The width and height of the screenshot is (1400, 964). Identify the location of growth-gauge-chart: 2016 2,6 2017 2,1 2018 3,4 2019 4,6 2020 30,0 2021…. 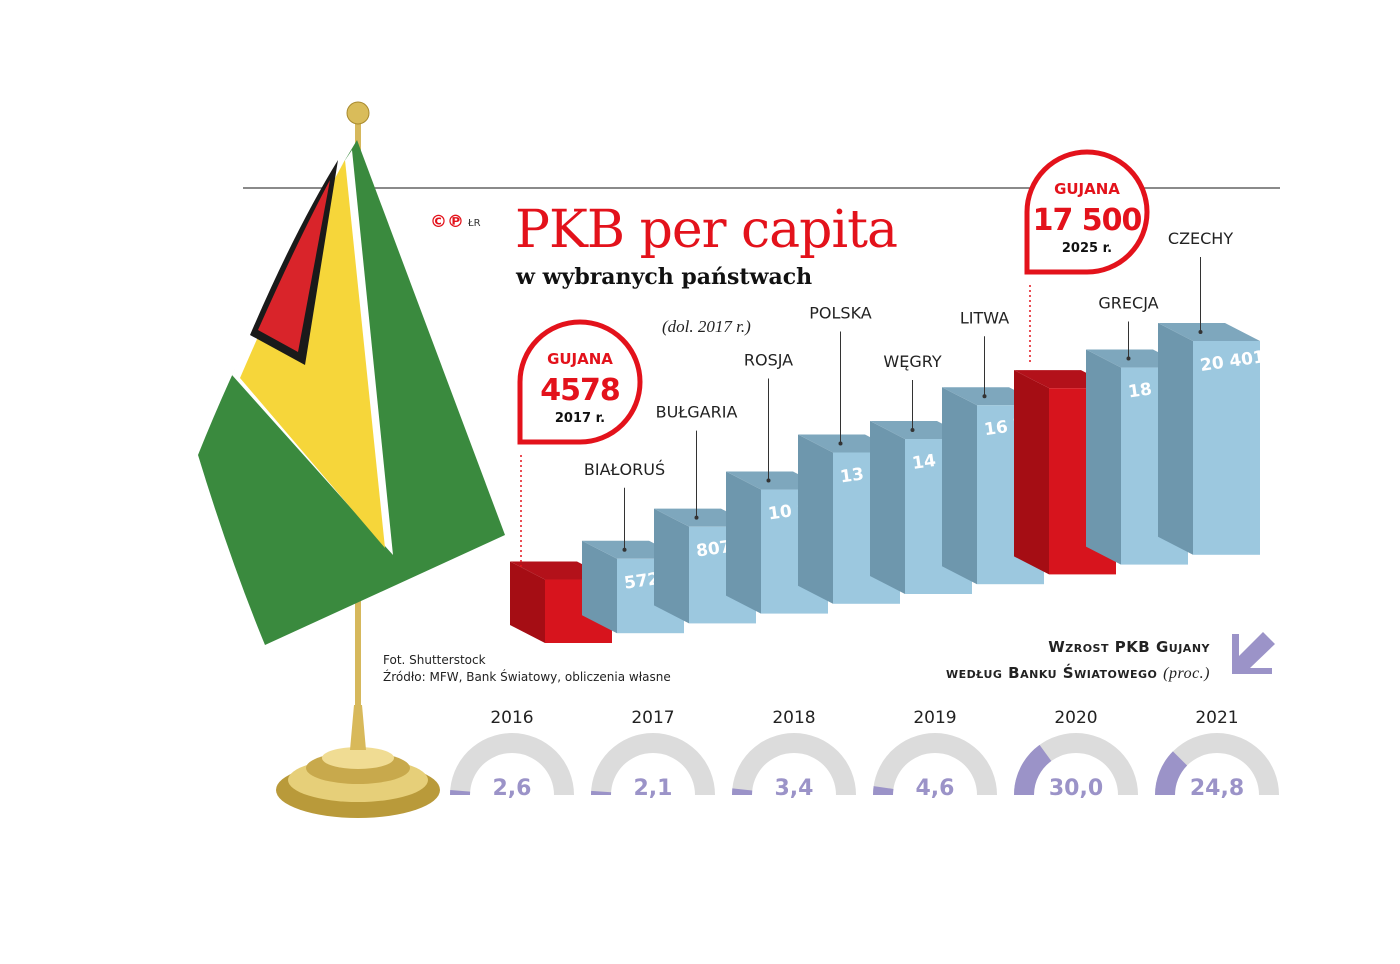
(864, 754).